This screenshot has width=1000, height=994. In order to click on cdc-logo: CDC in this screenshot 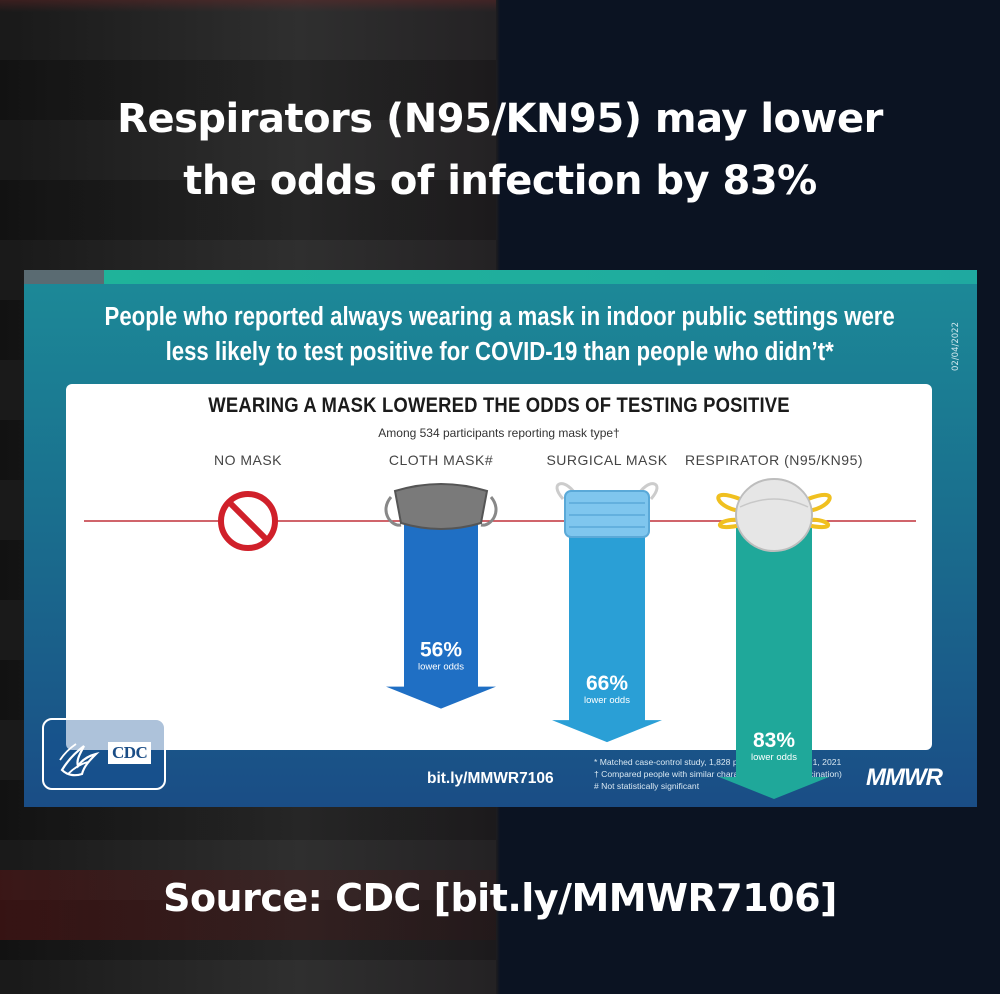, I will do `click(104, 754)`.